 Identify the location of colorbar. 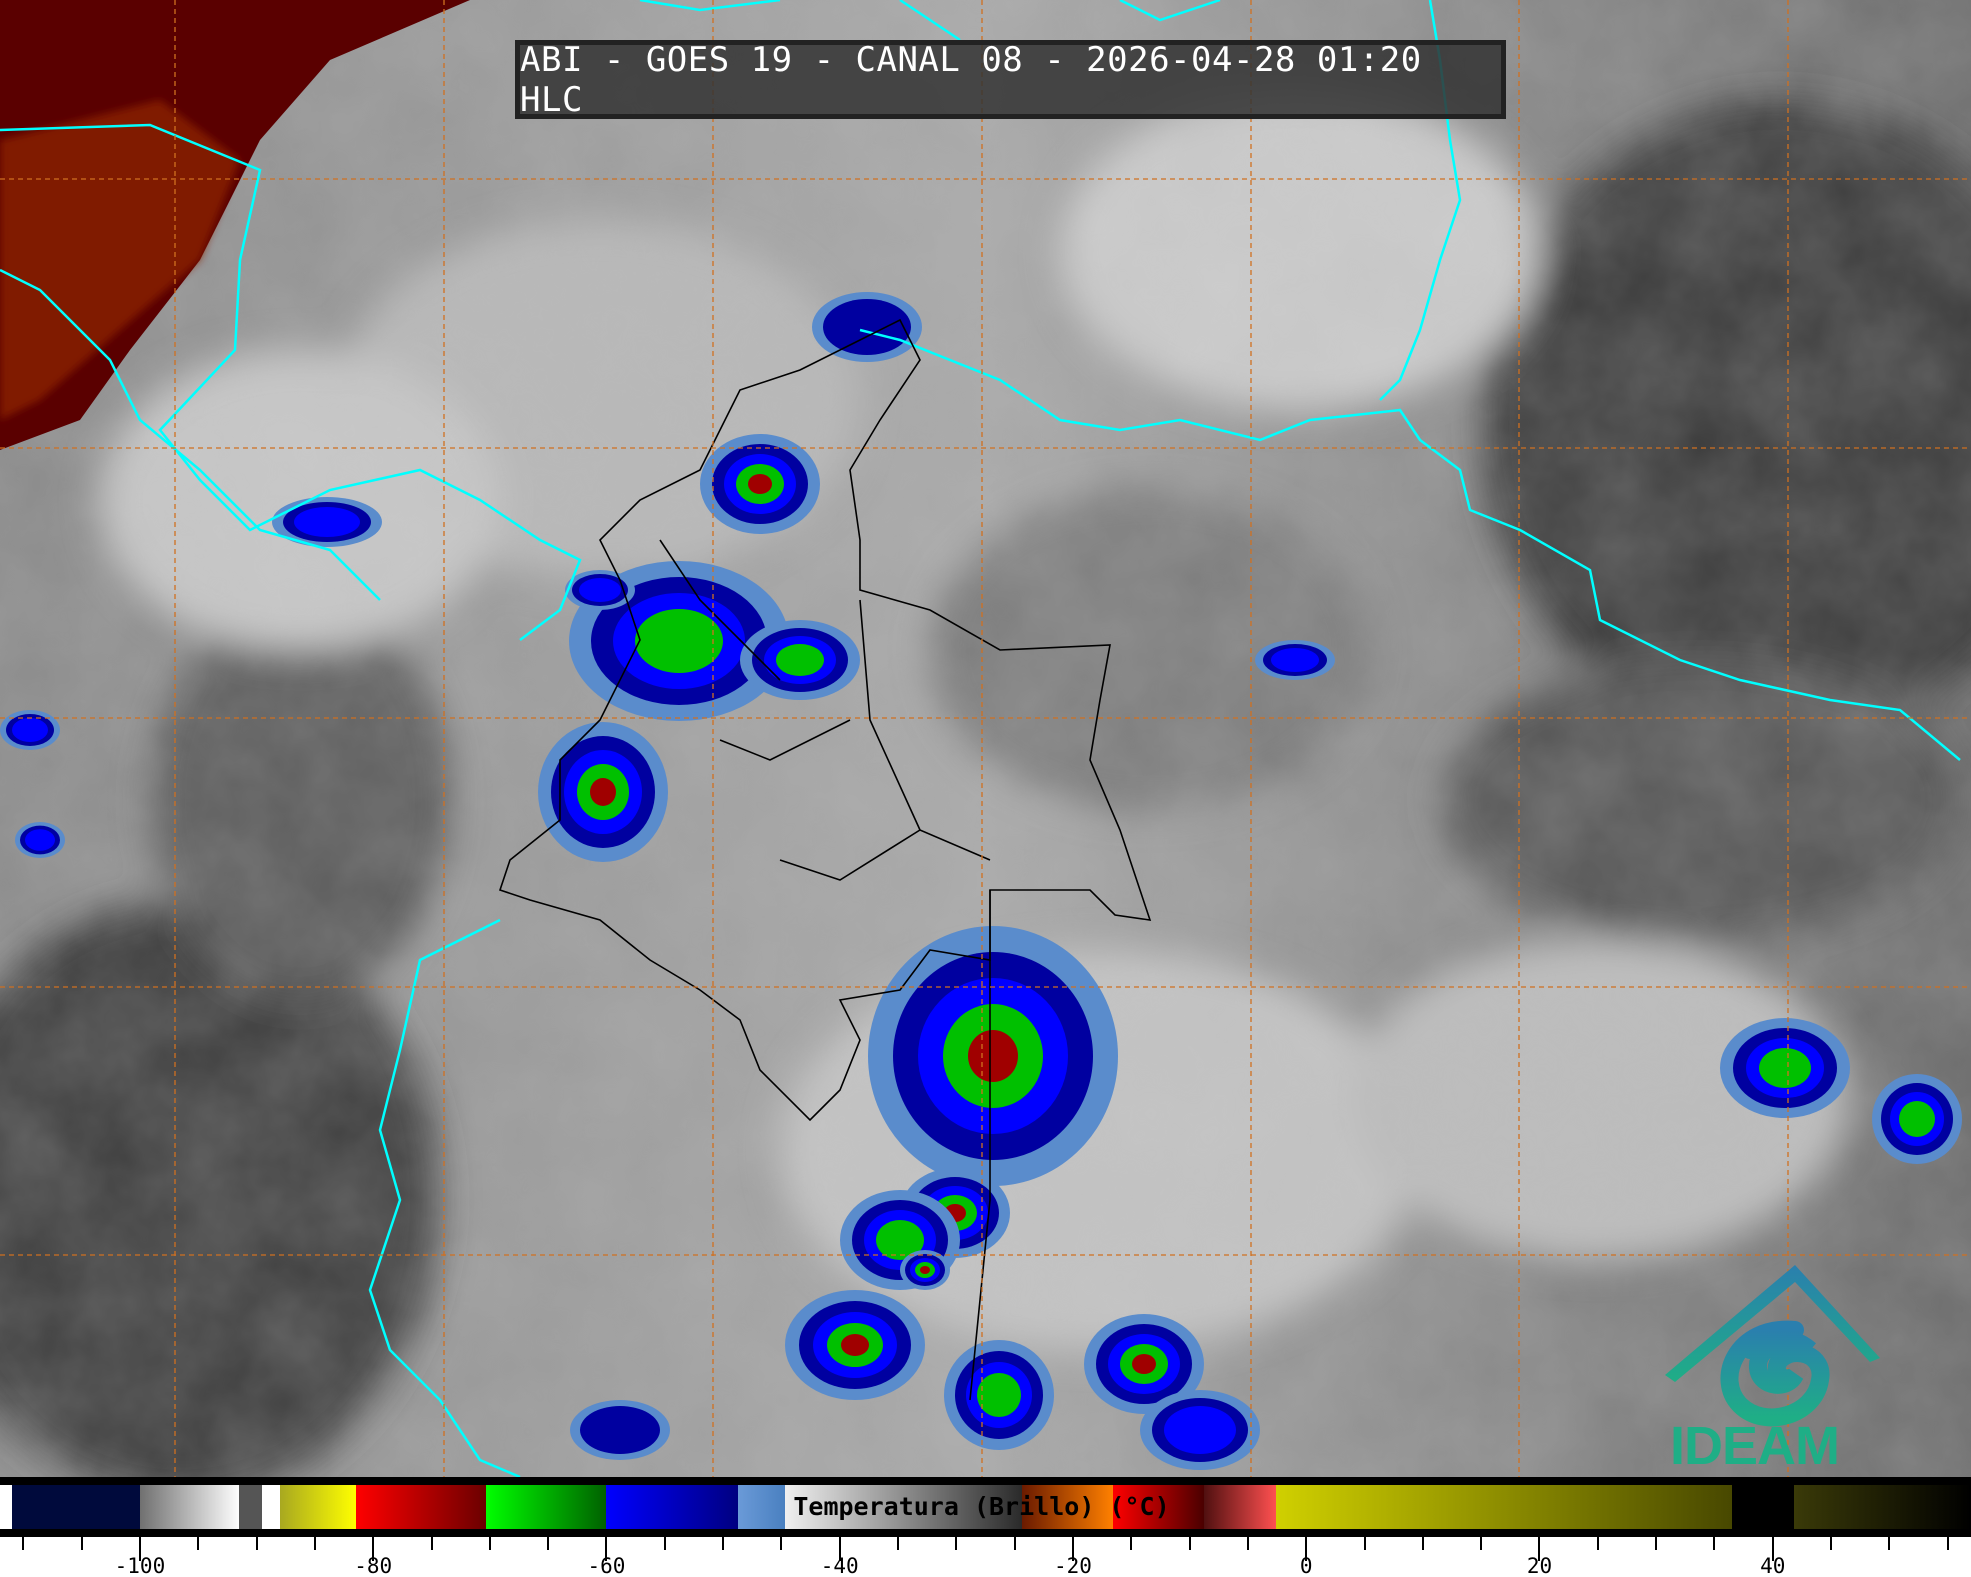
(985, 1507).